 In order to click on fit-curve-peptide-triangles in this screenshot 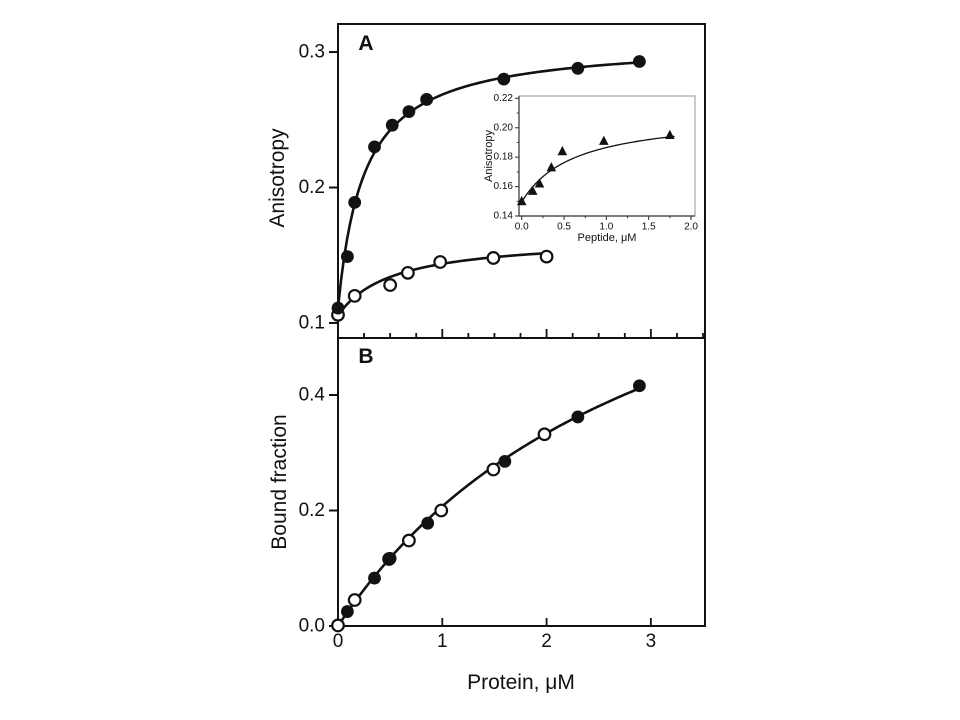, I will do `click(598, 169)`.